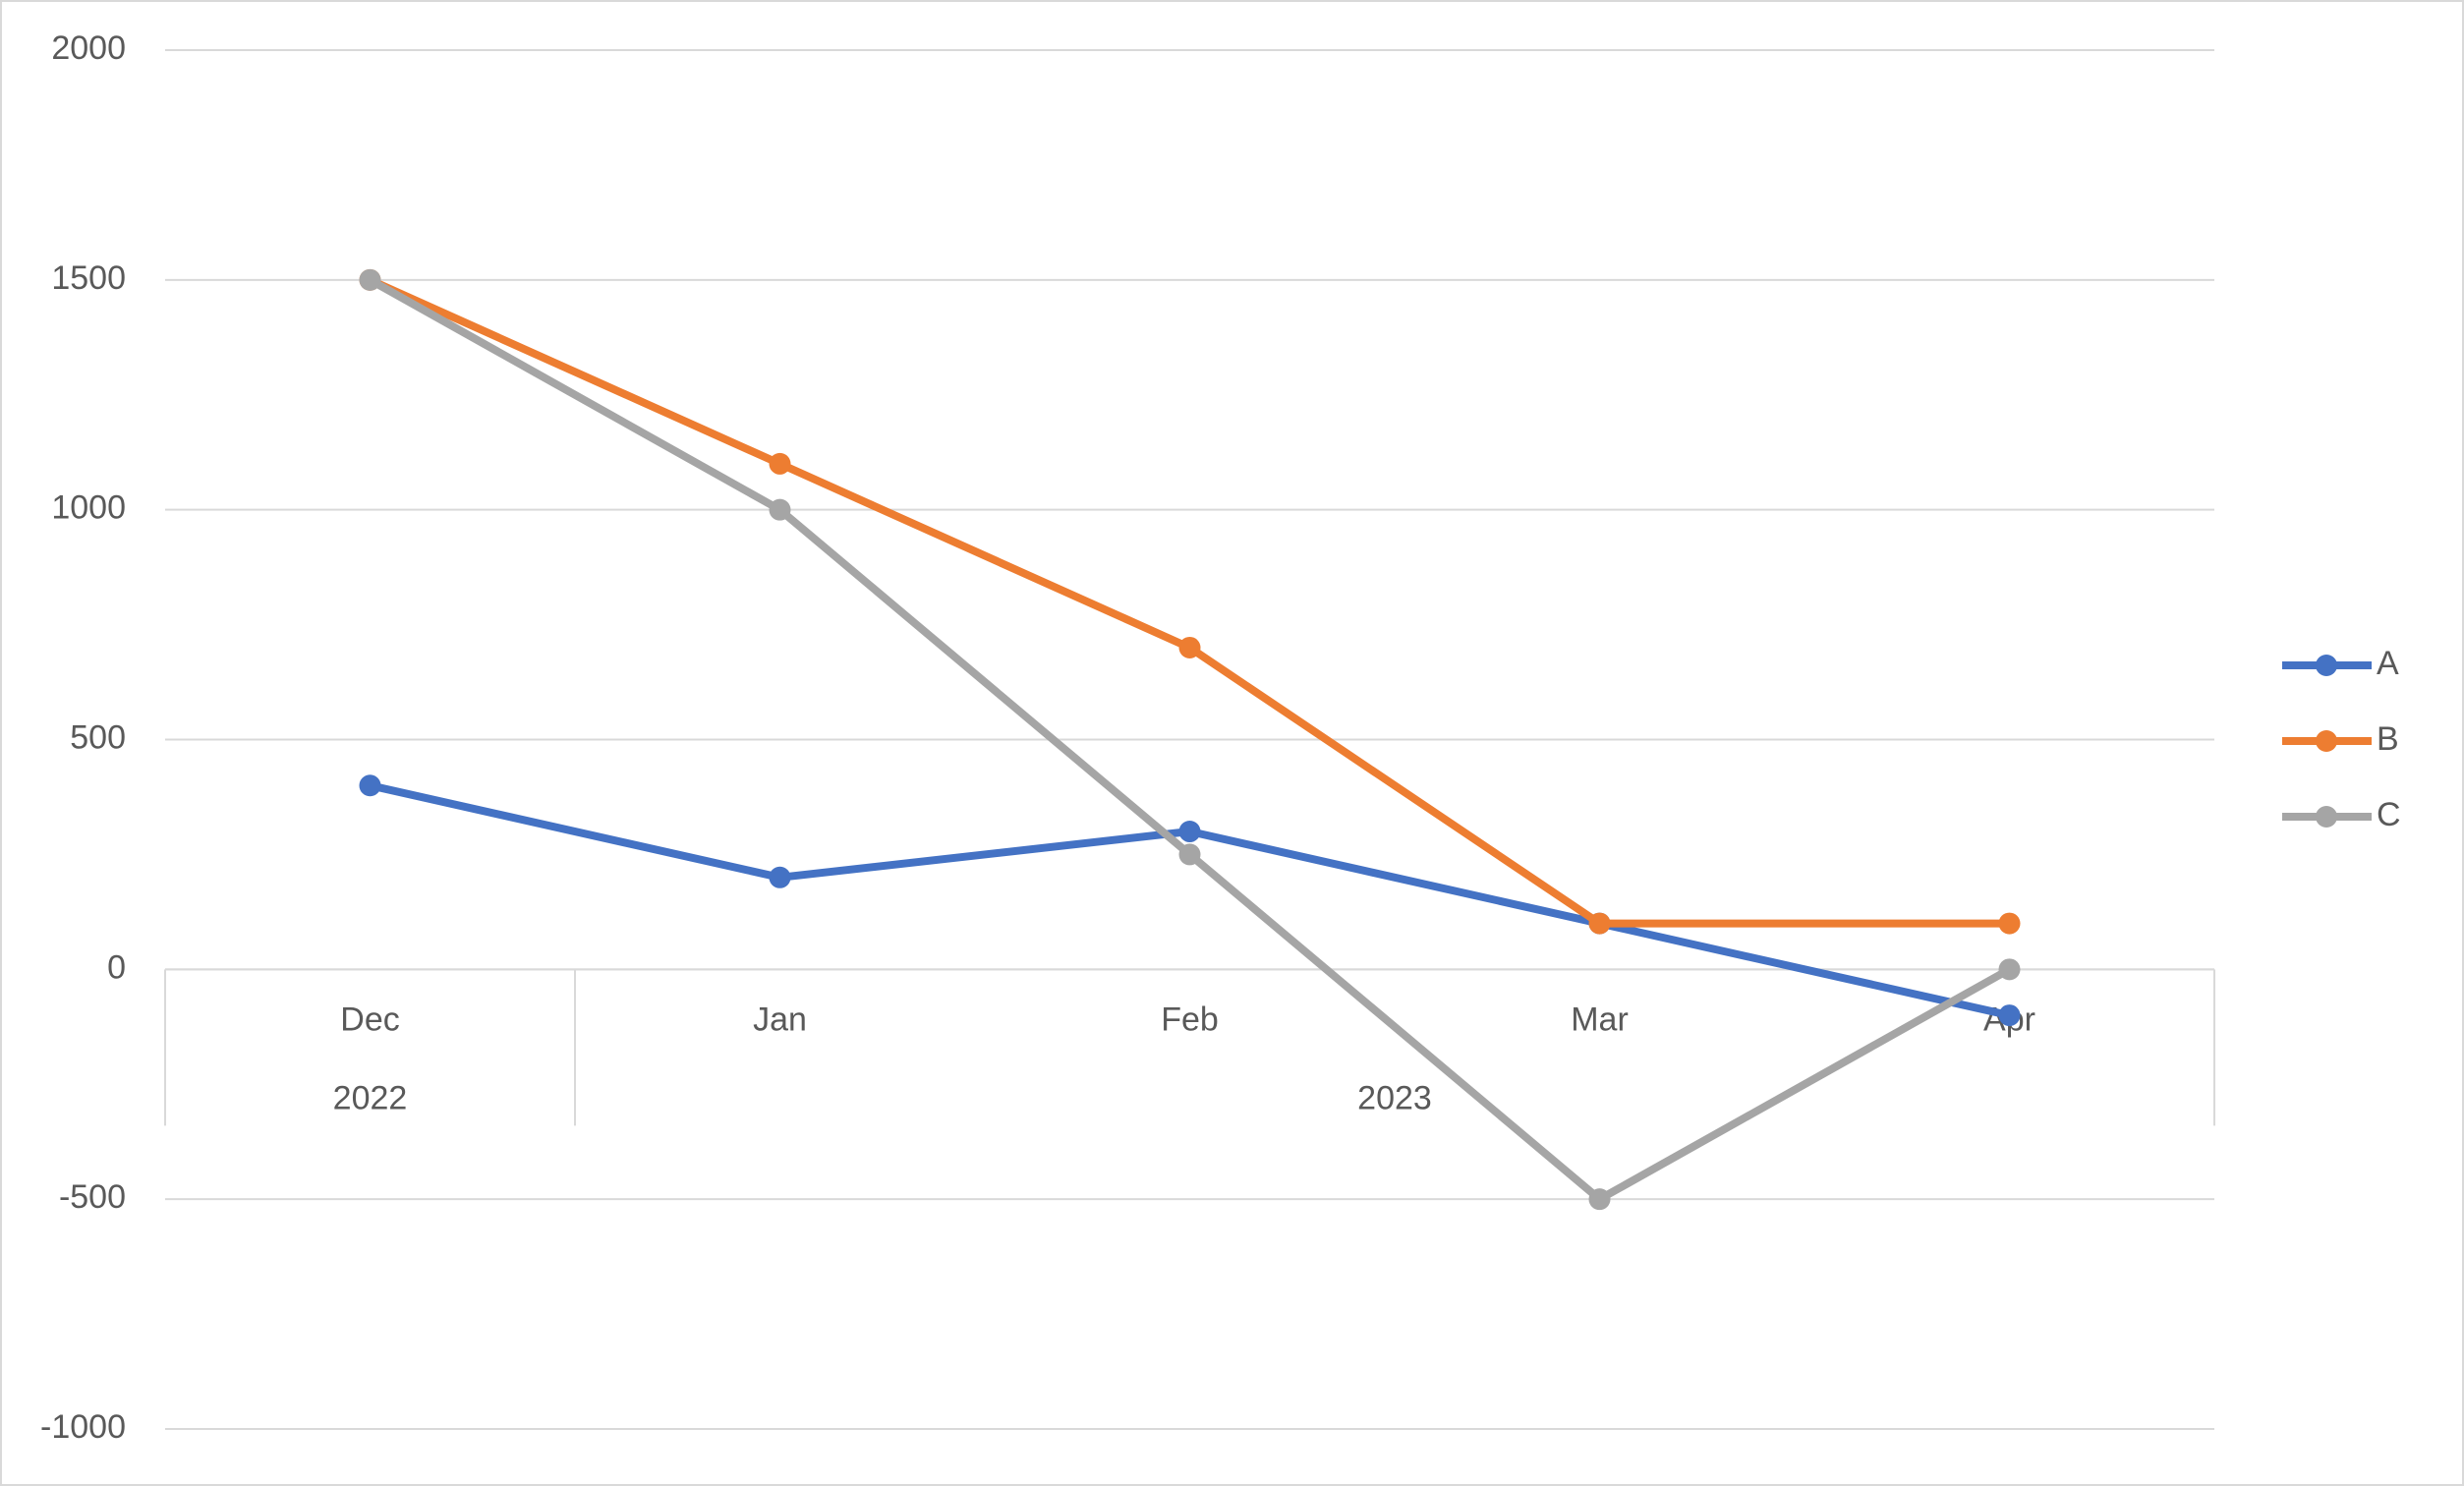 This screenshot has height=1486, width=2464. I want to click on y-tick-label: 2000, so click(88, 48).